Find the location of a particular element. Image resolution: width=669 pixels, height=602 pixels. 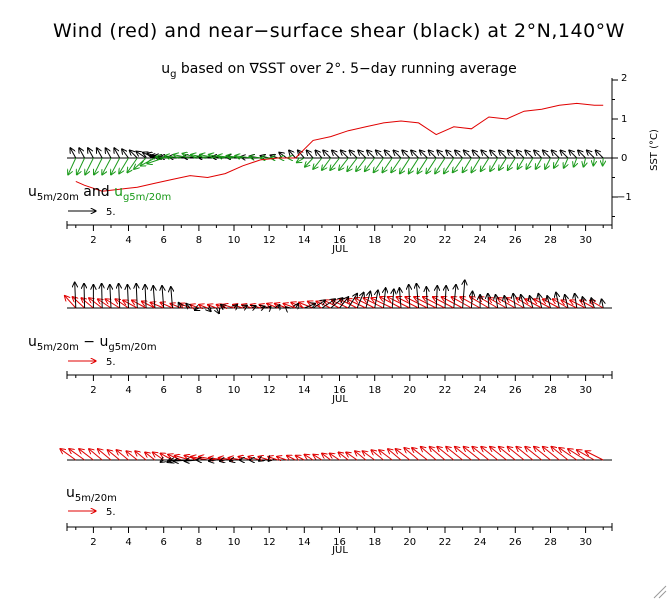

panel2-tick-label-16: 16 is located at coordinates (339, 390).